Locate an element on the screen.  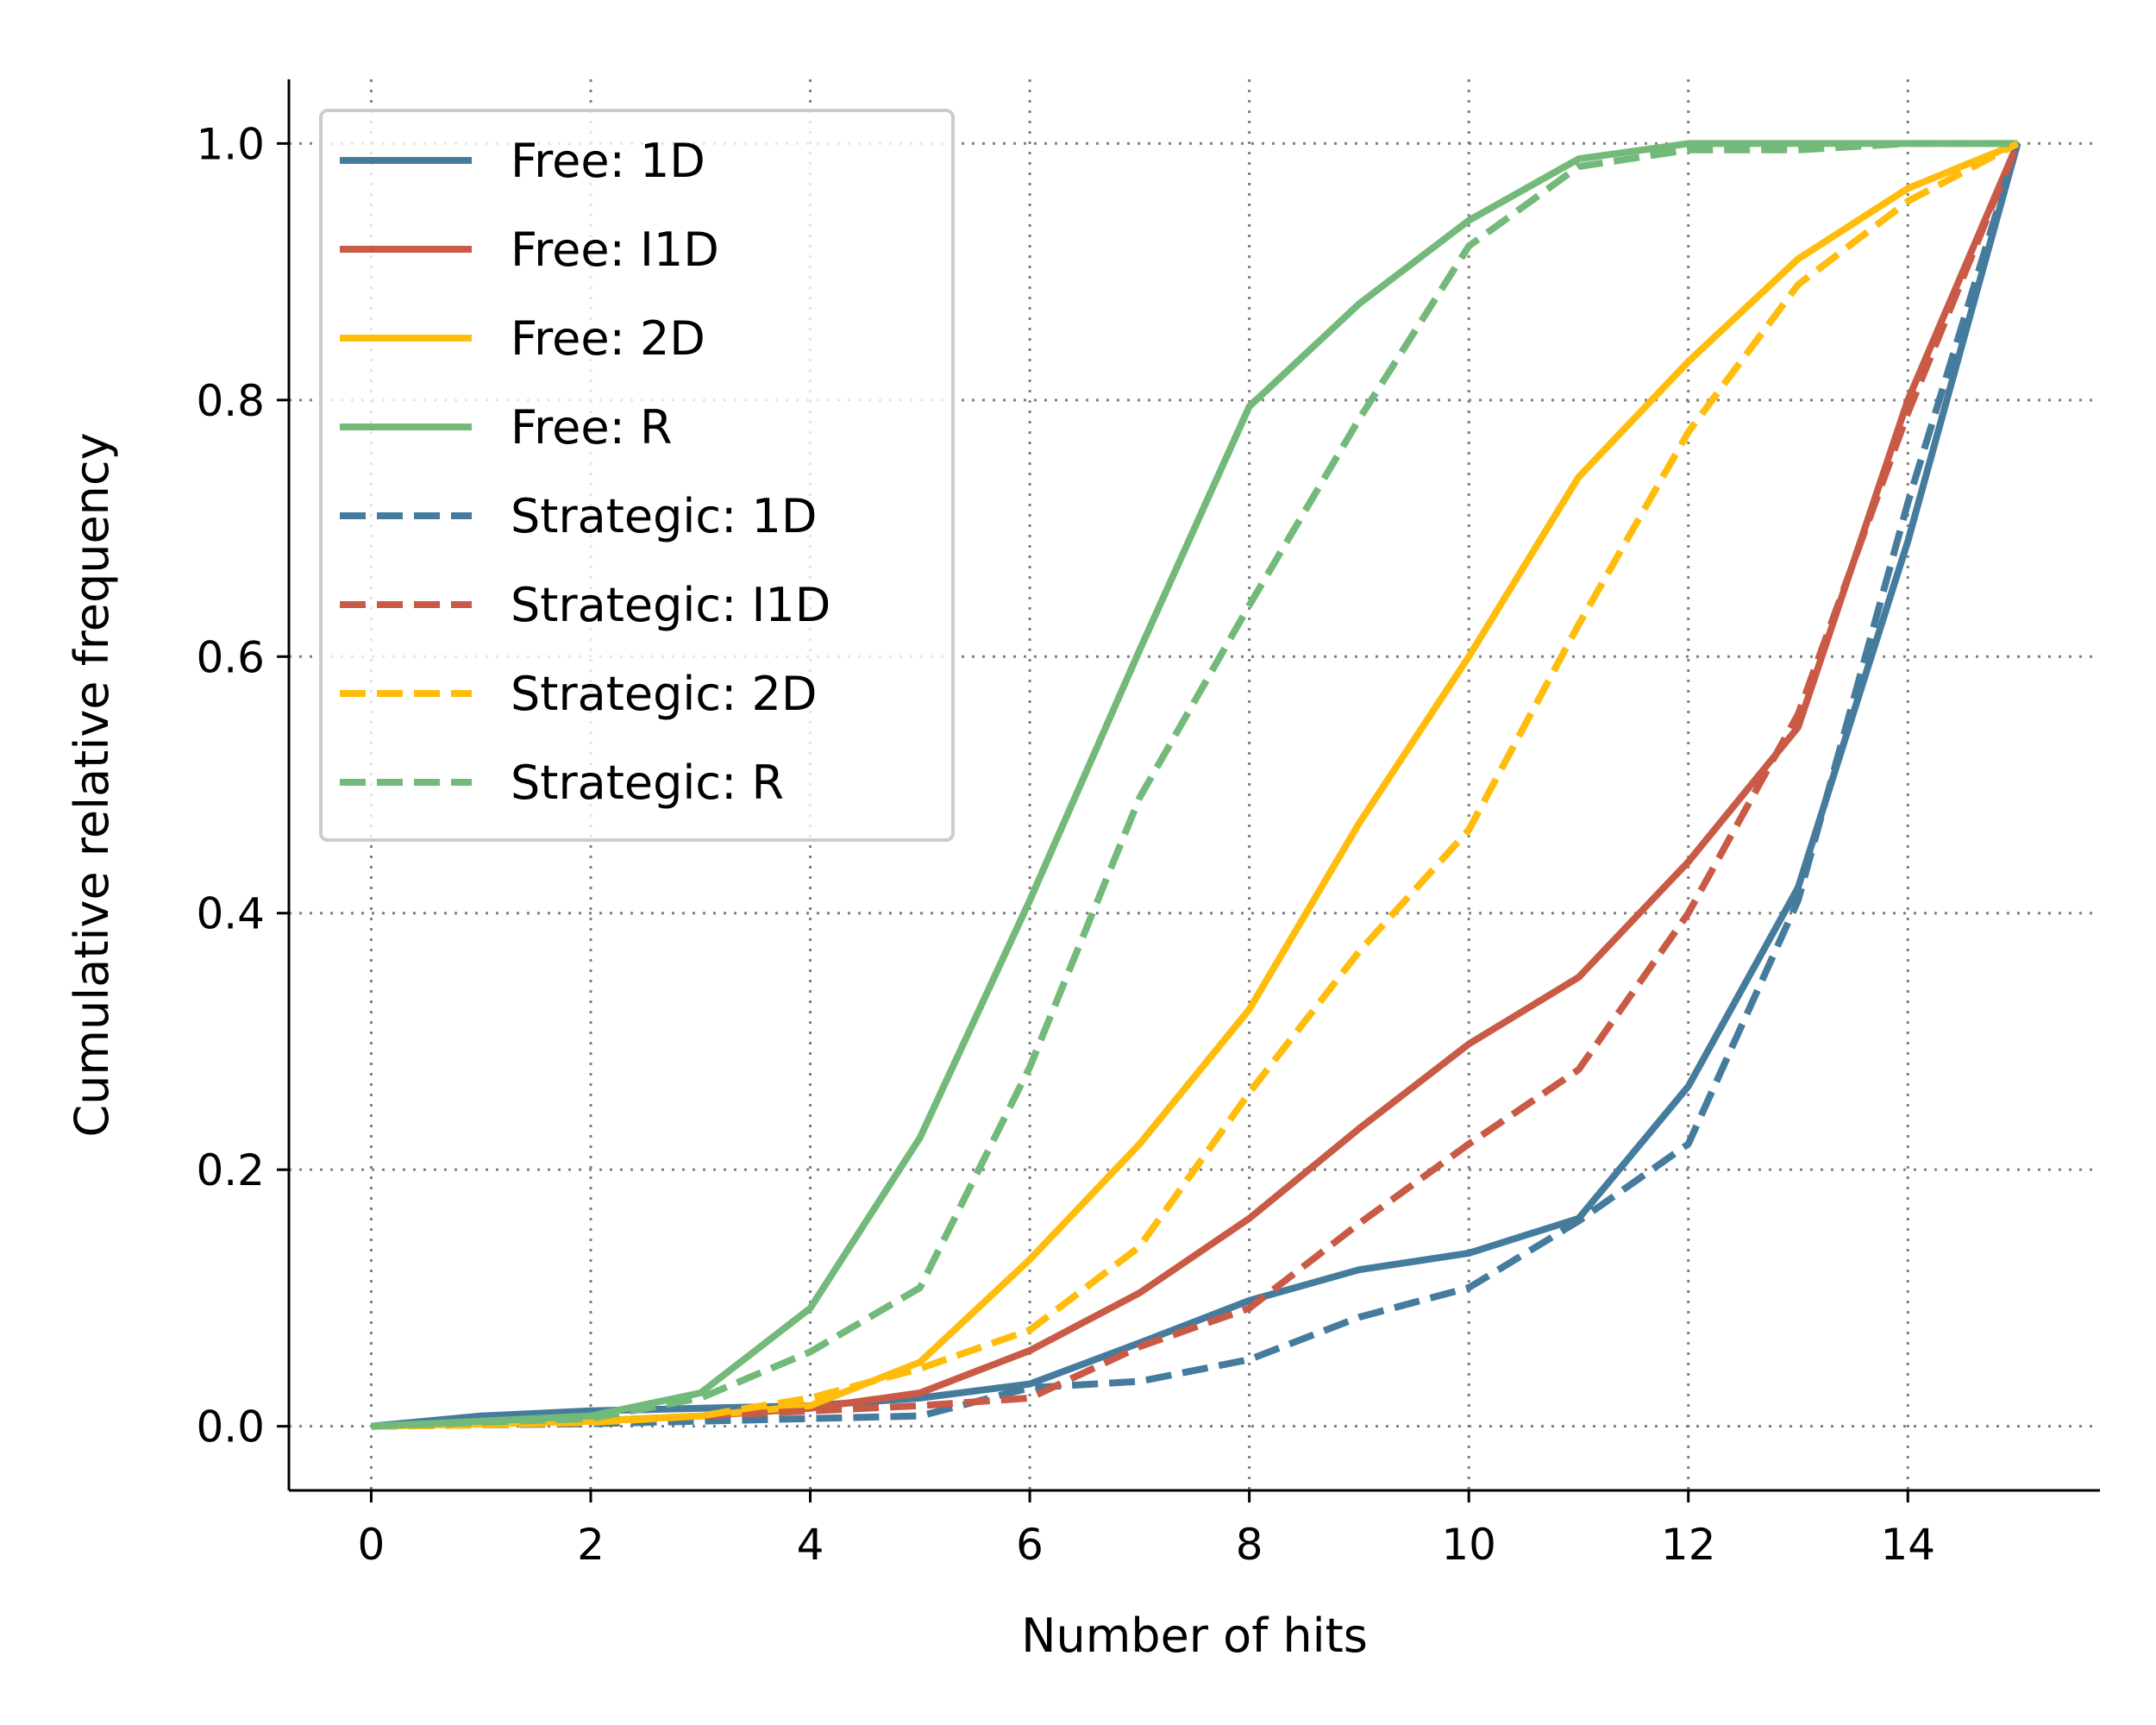
x-tick-label: 10 is located at coordinates (1468, 1545).